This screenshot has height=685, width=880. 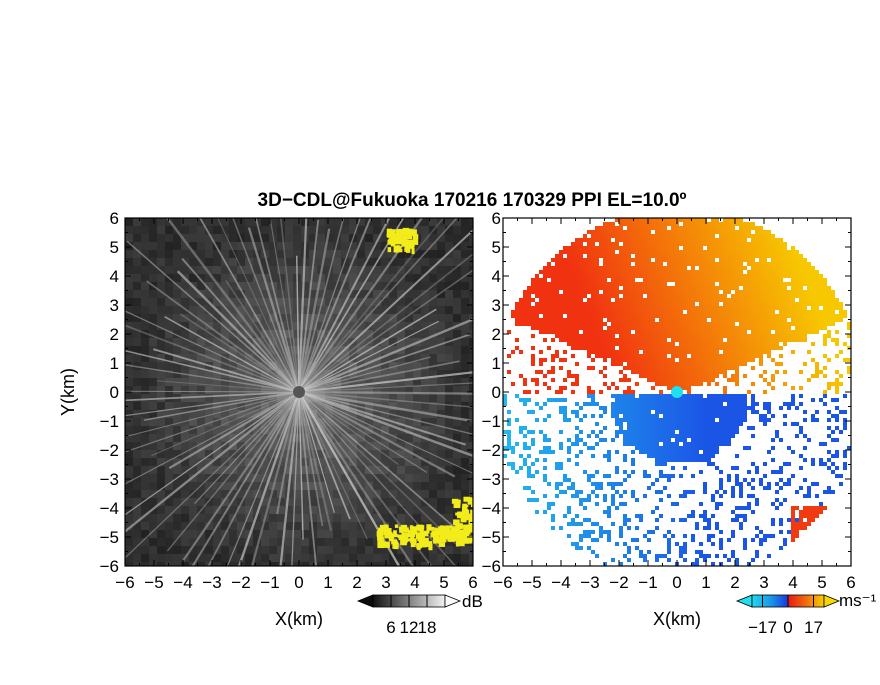 I want to click on snr-x-tick-label: 3, so click(x=385, y=582).